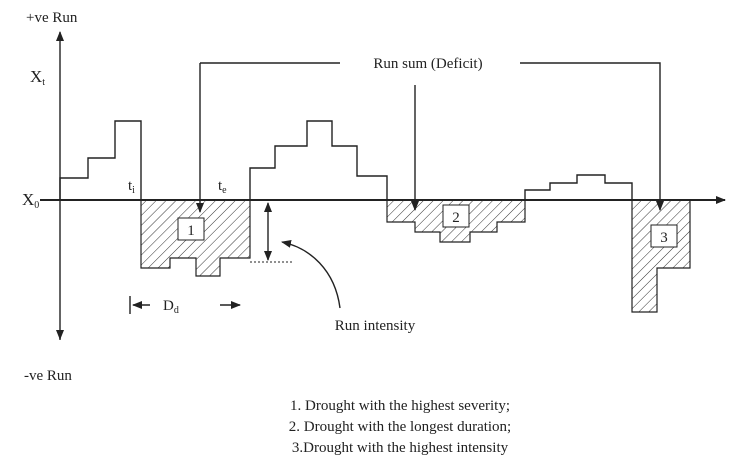 The width and height of the screenshot is (730, 459). Describe the element at coordinates (131, 187) in the screenshot. I see `ti-label: ti` at that location.